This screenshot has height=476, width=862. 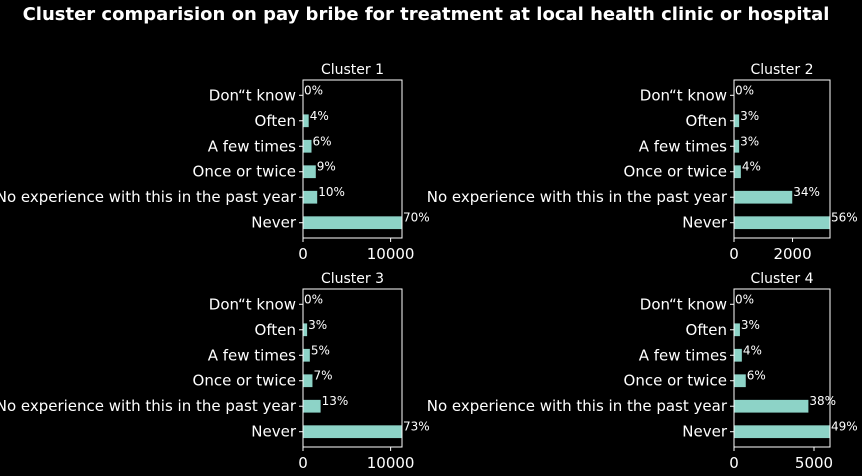 What do you see at coordinates (320, 350) in the screenshot?
I see `bar-data-label: 5%` at bounding box center [320, 350].